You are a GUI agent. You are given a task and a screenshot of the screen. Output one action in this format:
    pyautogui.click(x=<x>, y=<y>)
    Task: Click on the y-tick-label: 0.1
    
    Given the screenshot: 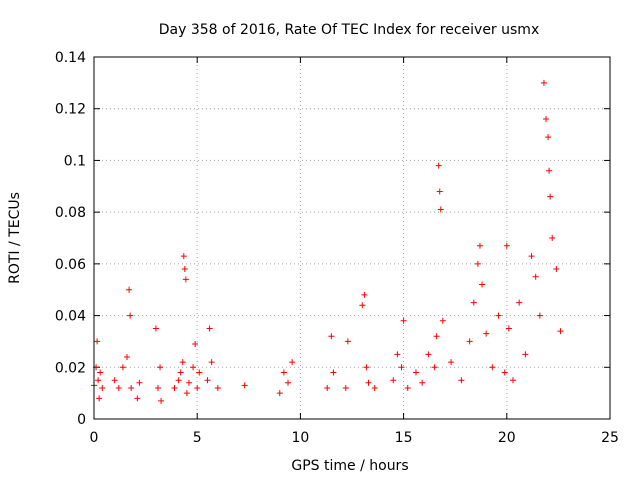 What is the action you would take?
    pyautogui.click(x=75, y=161)
    